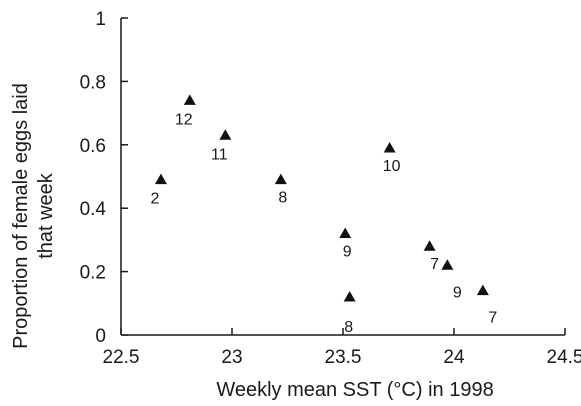 The image size is (581, 406). What do you see at coordinates (93, 209) in the screenshot?
I see `y-tick-label: 0.4` at bounding box center [93, 209].